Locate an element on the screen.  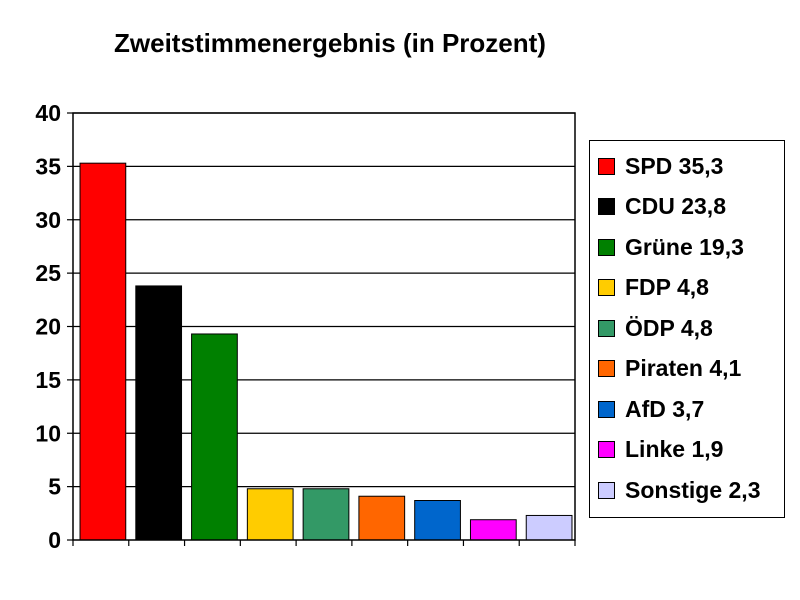
bar-ödp is located at coordinates (326, 514).